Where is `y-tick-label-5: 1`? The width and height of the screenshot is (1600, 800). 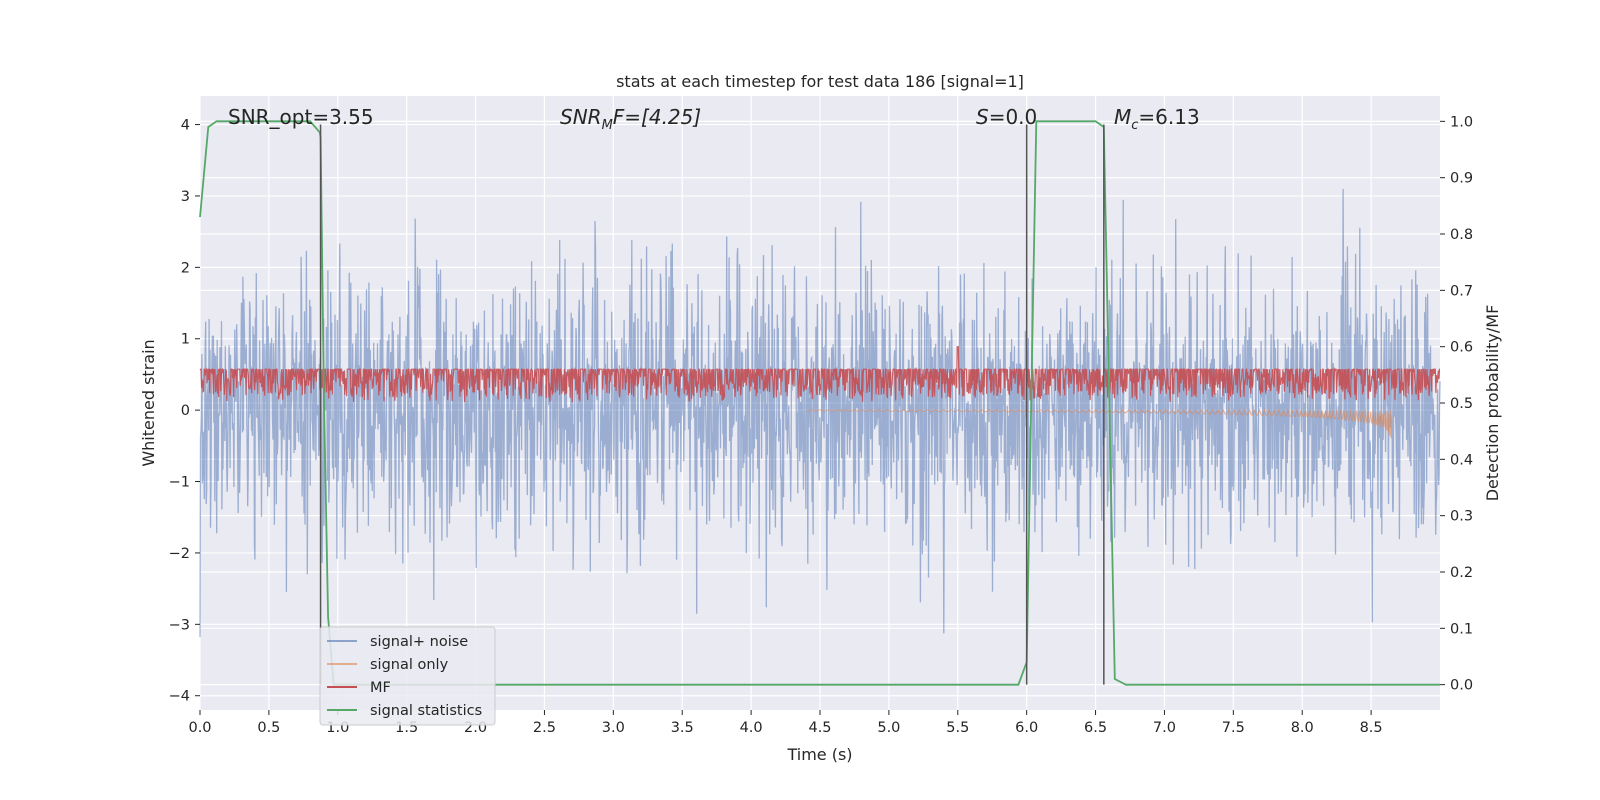 y-tick-label-5: 1 is located at coordinates (185, 340).